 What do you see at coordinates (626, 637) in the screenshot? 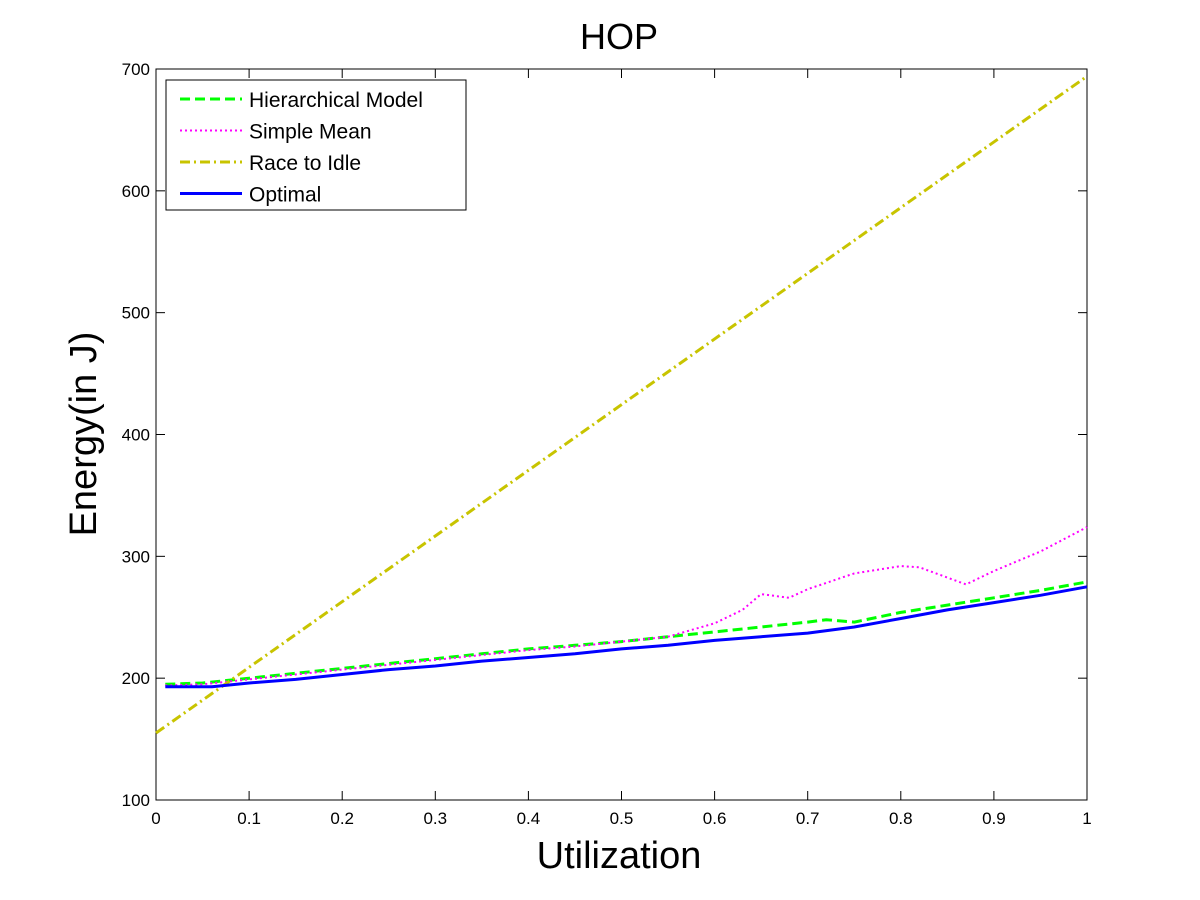
I see `series-line-optimal` at bounding box center [626, 637].